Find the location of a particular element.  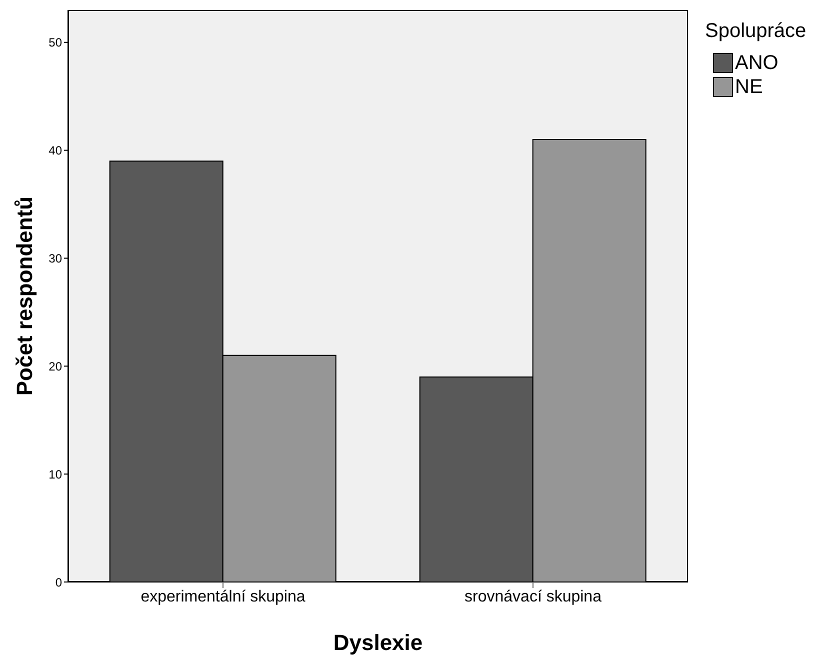

y-axis-title: Počet respondentů is located at coordinates (24, 296).